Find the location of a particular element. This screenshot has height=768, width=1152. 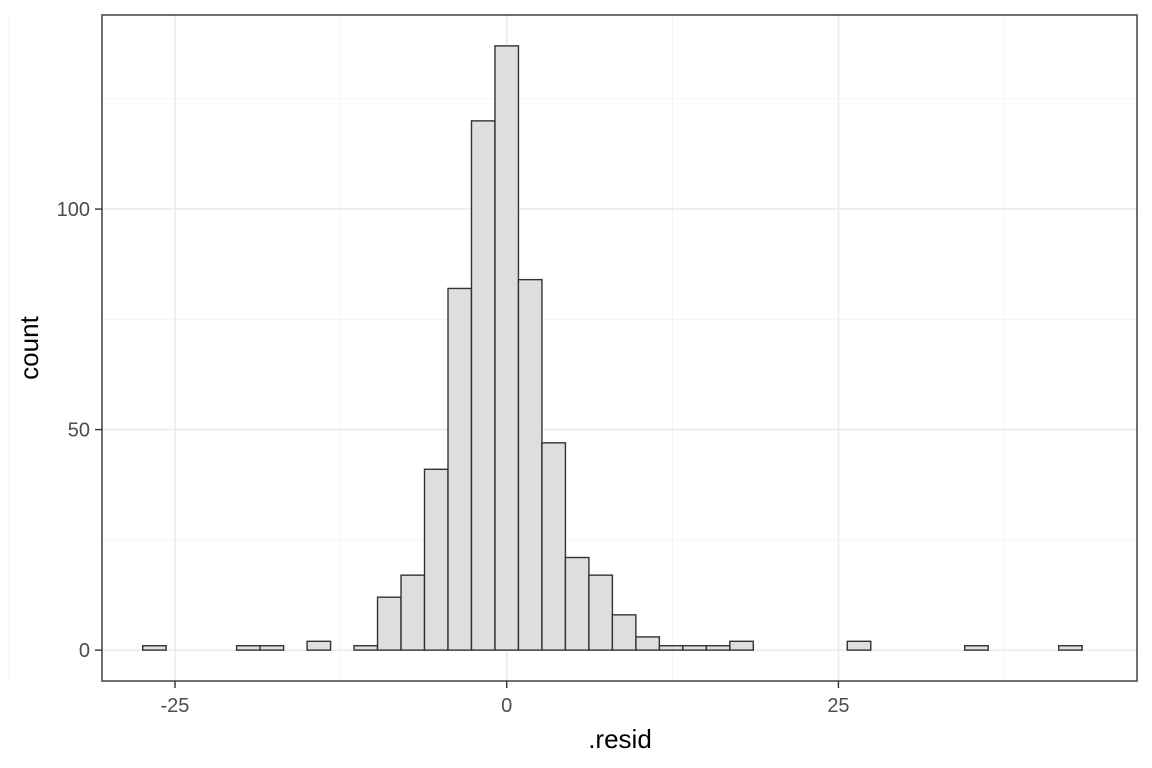

x-tick-label-1: 0 is located at coordinates (506, 706).